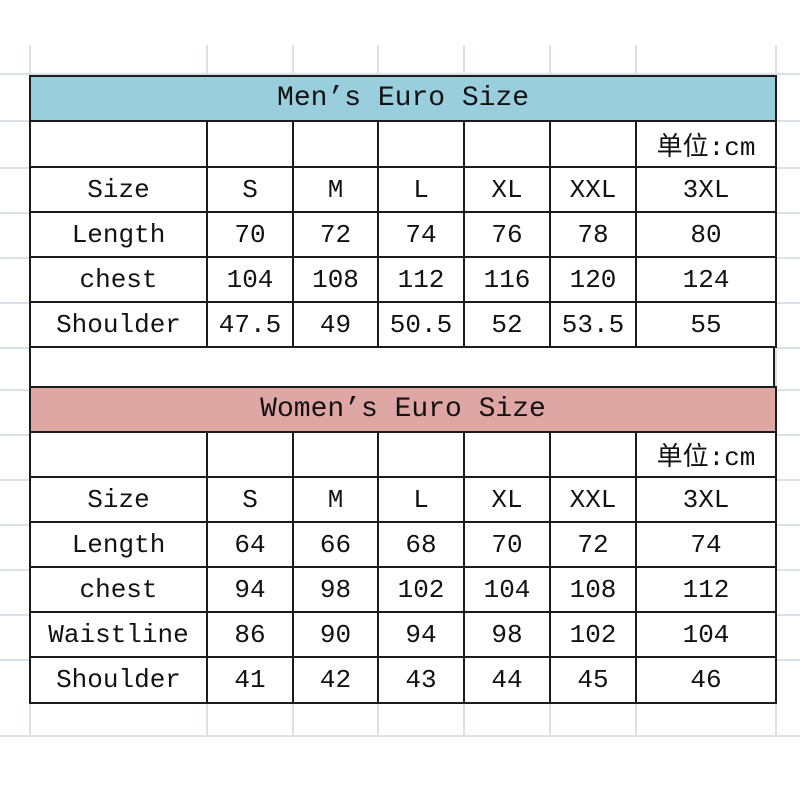  What do you see at coordinates (335, 544) in the screenshot?
I see `value-cell: 66` at bounding box center [335, 544].